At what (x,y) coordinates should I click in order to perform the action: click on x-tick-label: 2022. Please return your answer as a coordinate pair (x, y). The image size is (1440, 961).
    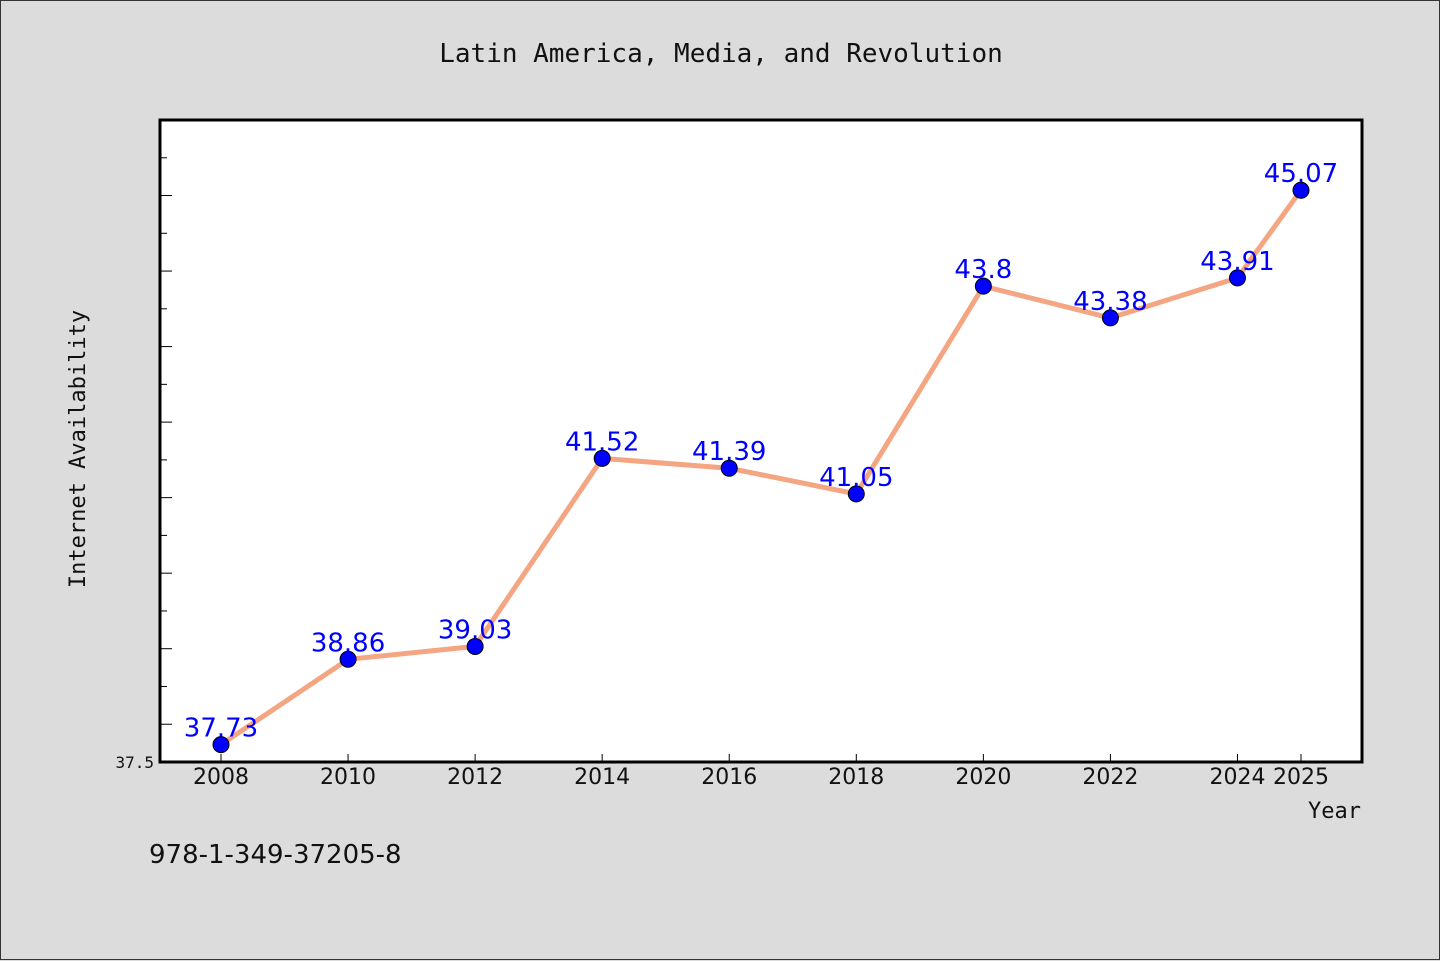
    Looking at the image, I should click on (1110, 777).